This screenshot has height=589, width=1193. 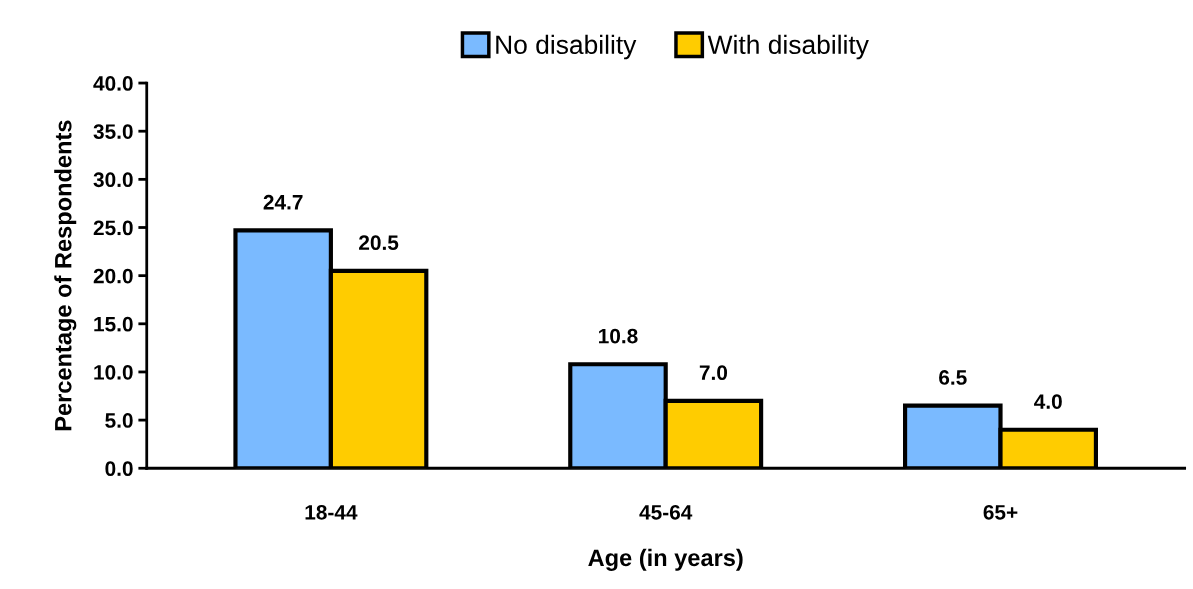 I want to click on data-label: 4.0, so click(x=1048, y=401).